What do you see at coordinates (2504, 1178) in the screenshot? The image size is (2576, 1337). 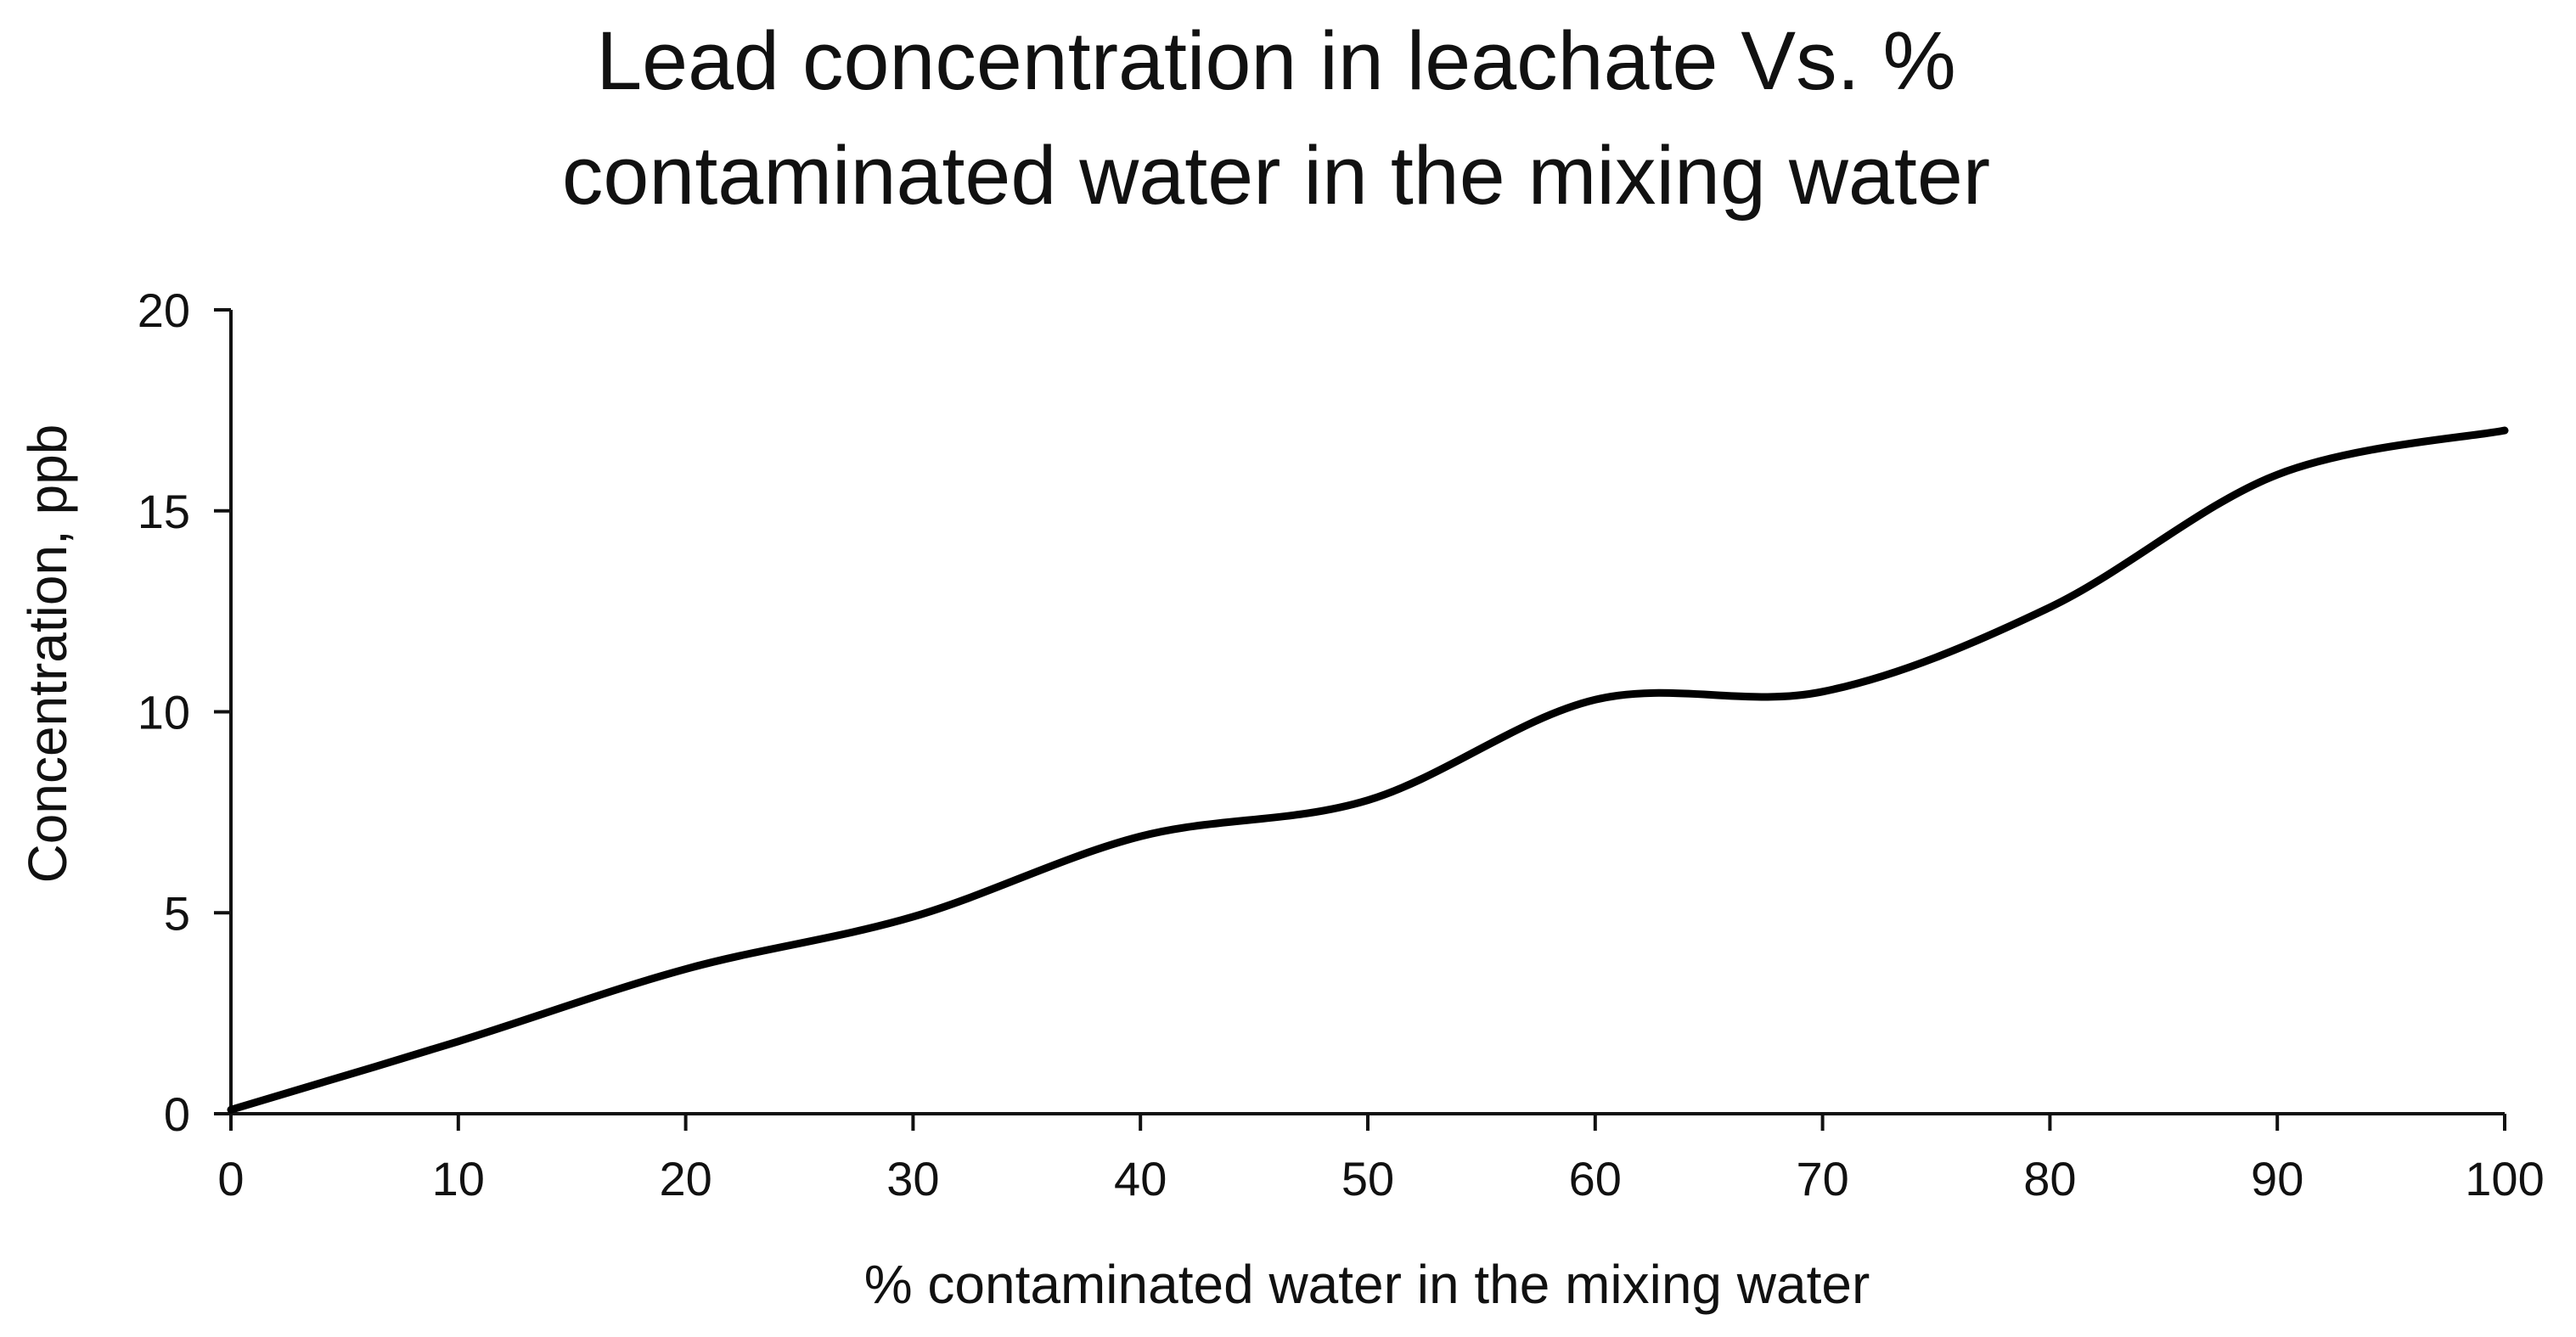 I see `x-tick-label: 100` at bounding box center [2504, 1178].